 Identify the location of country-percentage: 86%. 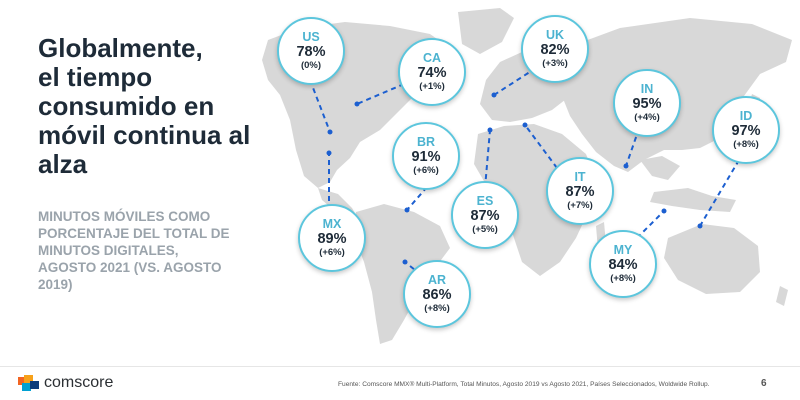
(437, 294).